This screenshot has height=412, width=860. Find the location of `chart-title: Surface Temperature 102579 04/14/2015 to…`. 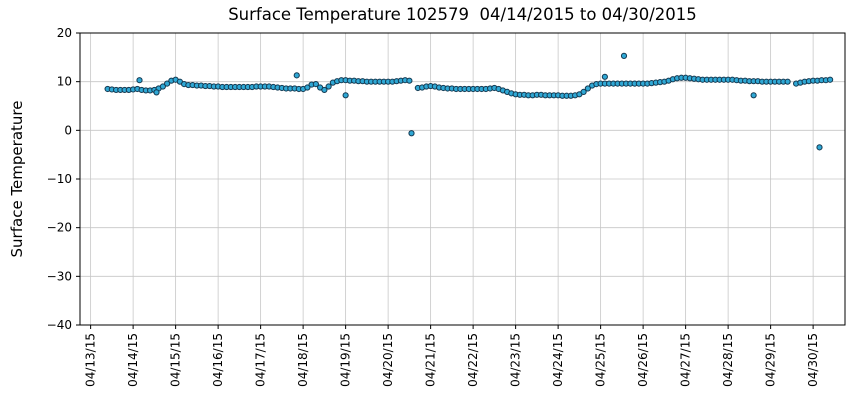

chart-title: Surface Temperature 102579 04/14/2015 to… is located at coordinates (462, 14).